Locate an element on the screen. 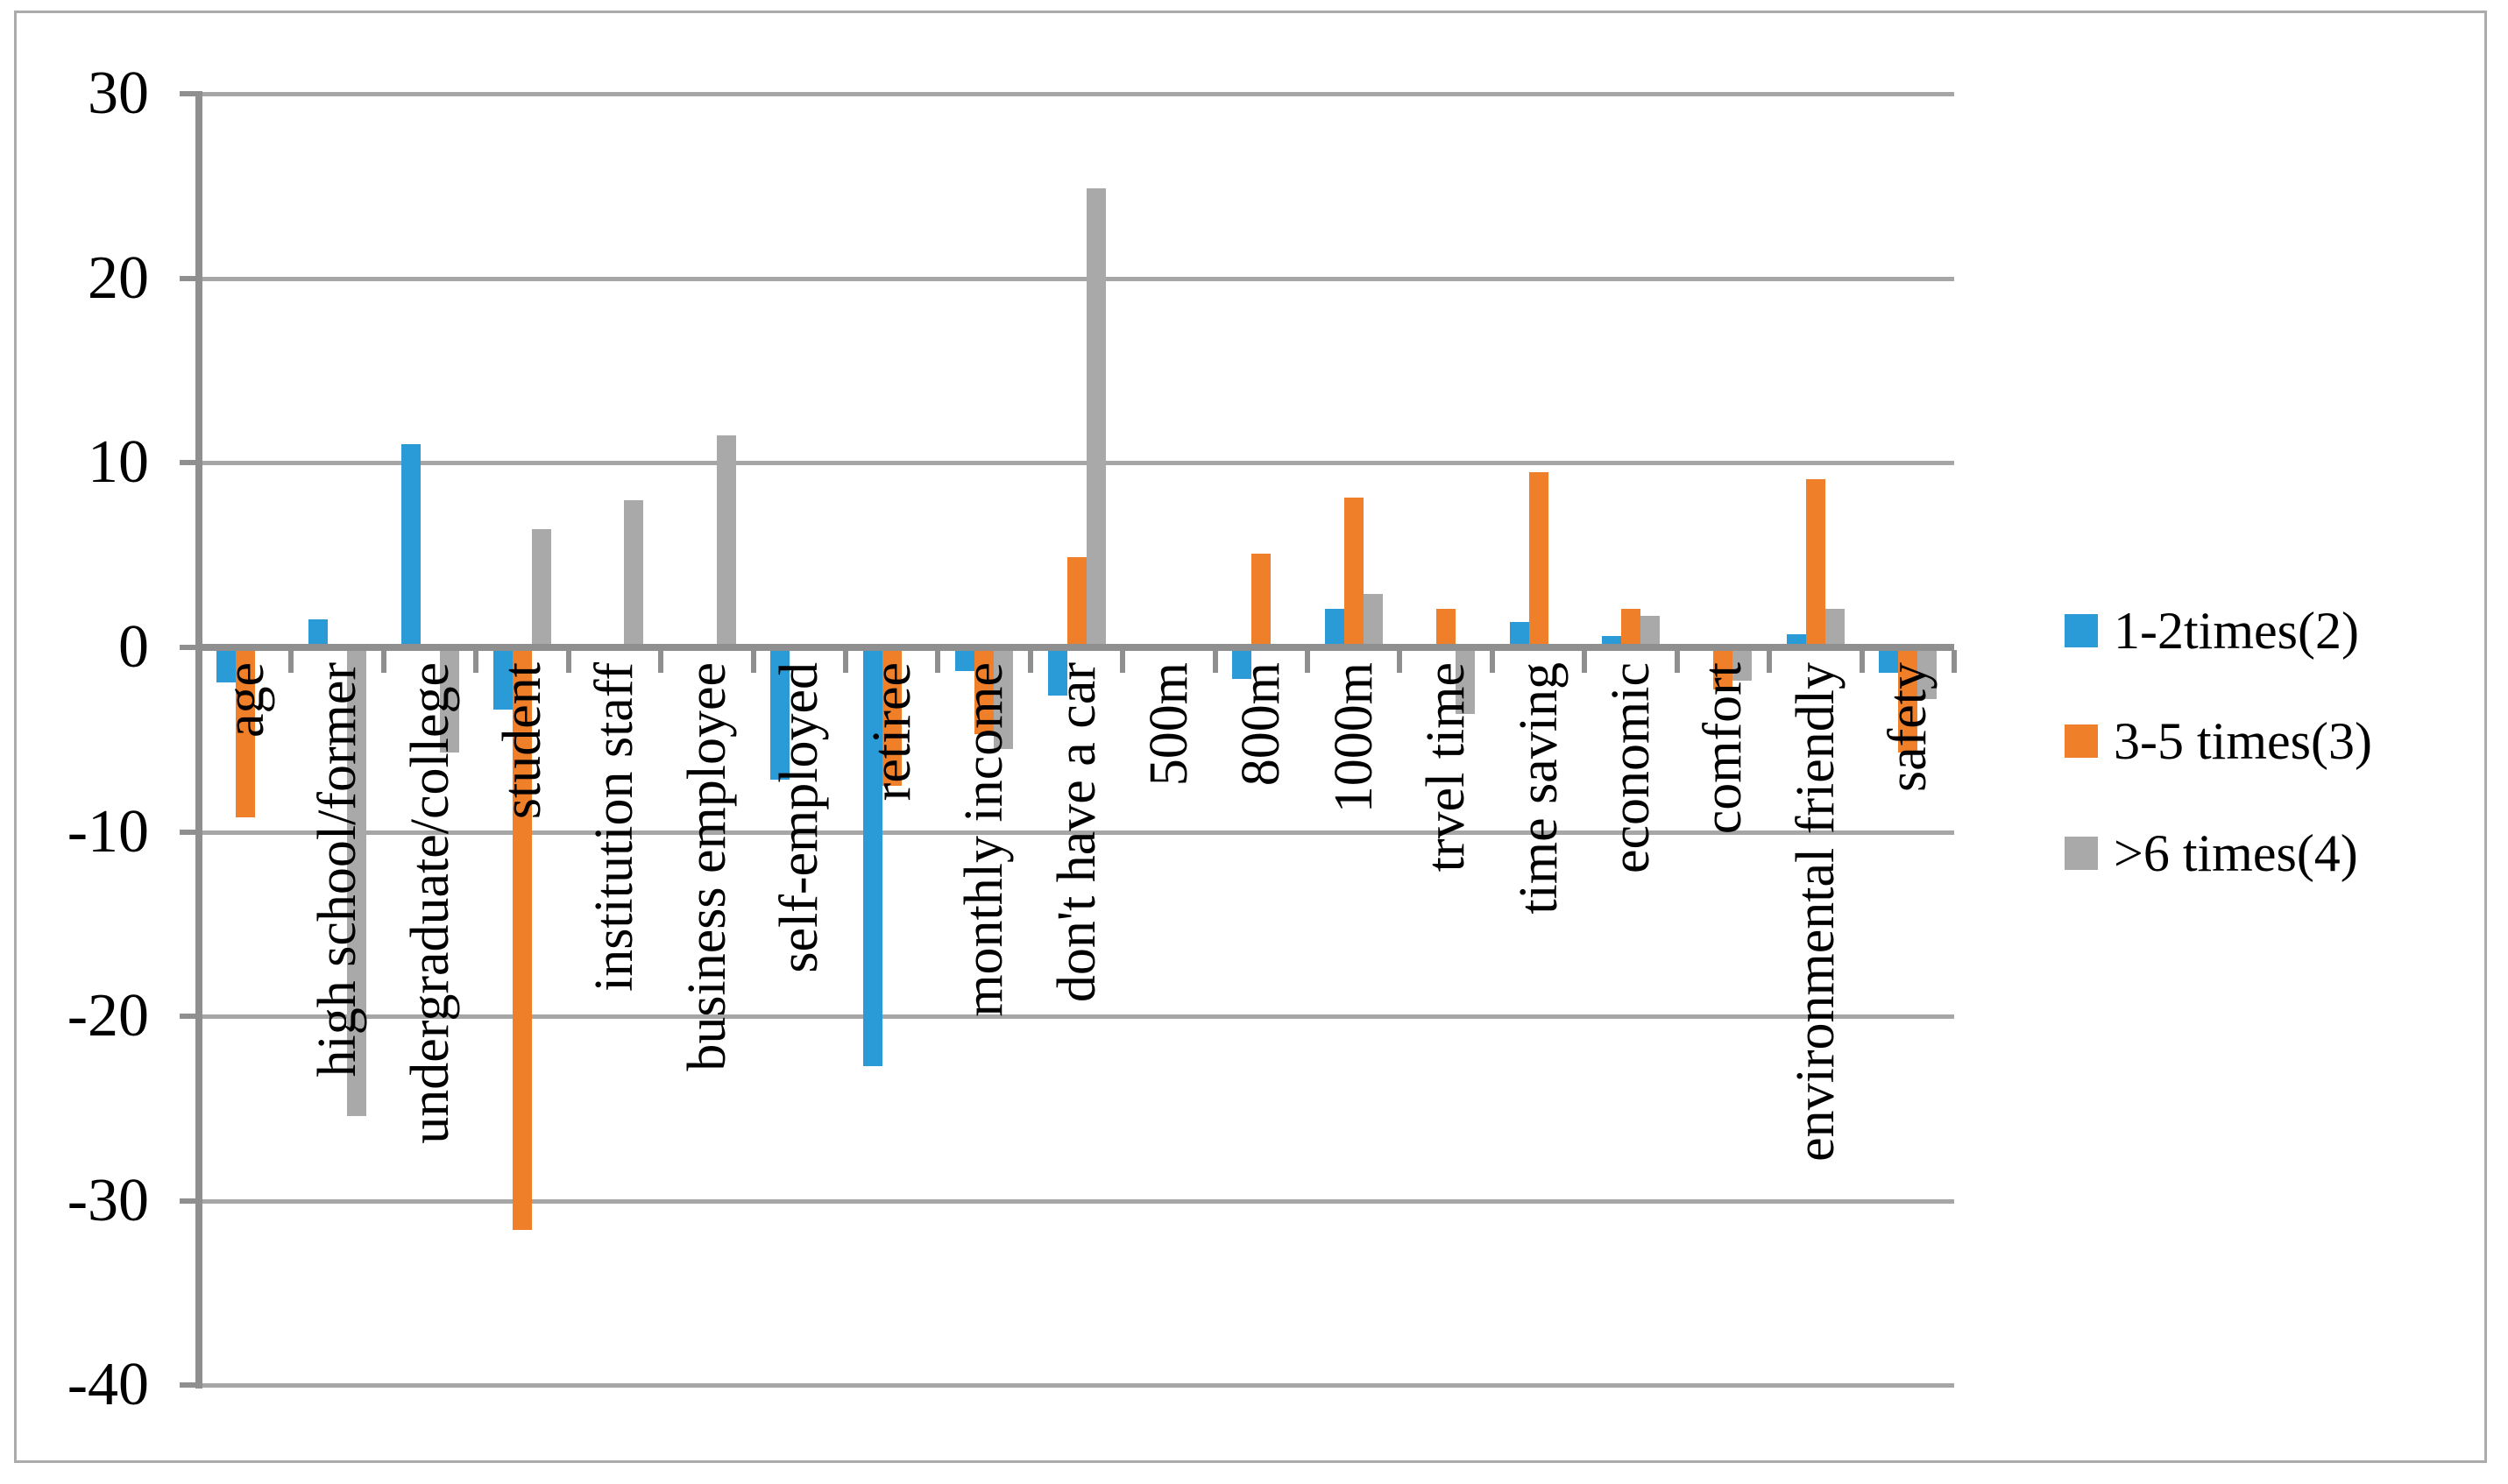 This screenshot has width=2508, height=1484. bar-1-2times-2-safety is located at coordinates (1889, 662).